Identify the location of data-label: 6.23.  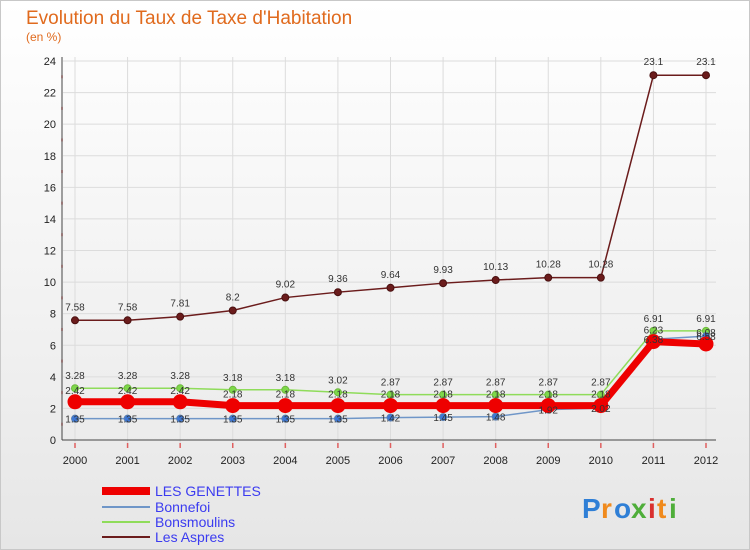
(654, 331).